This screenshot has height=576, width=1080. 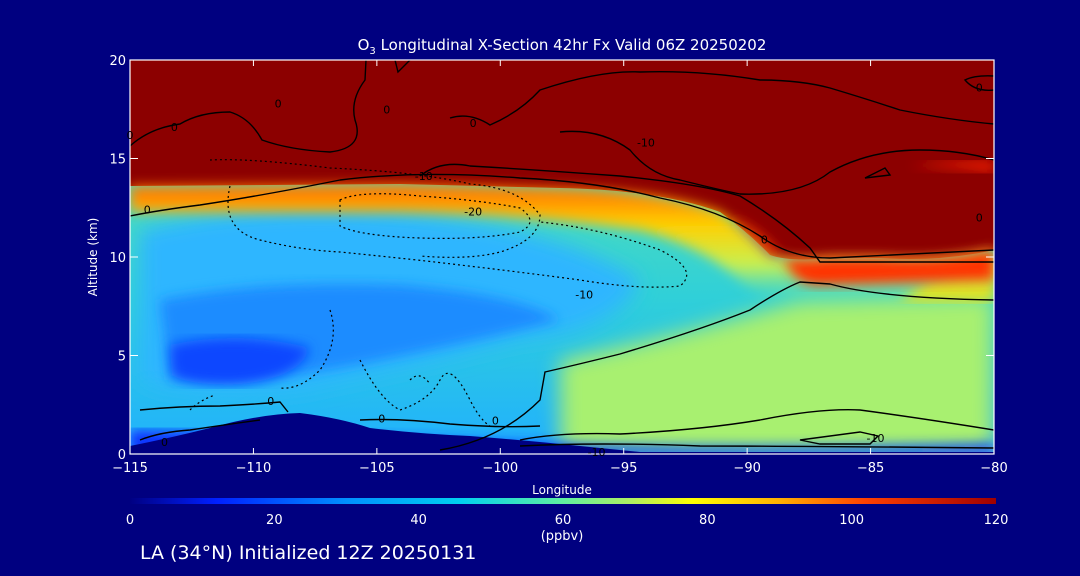 I want to click on terrain, so click(x=562, y=433).